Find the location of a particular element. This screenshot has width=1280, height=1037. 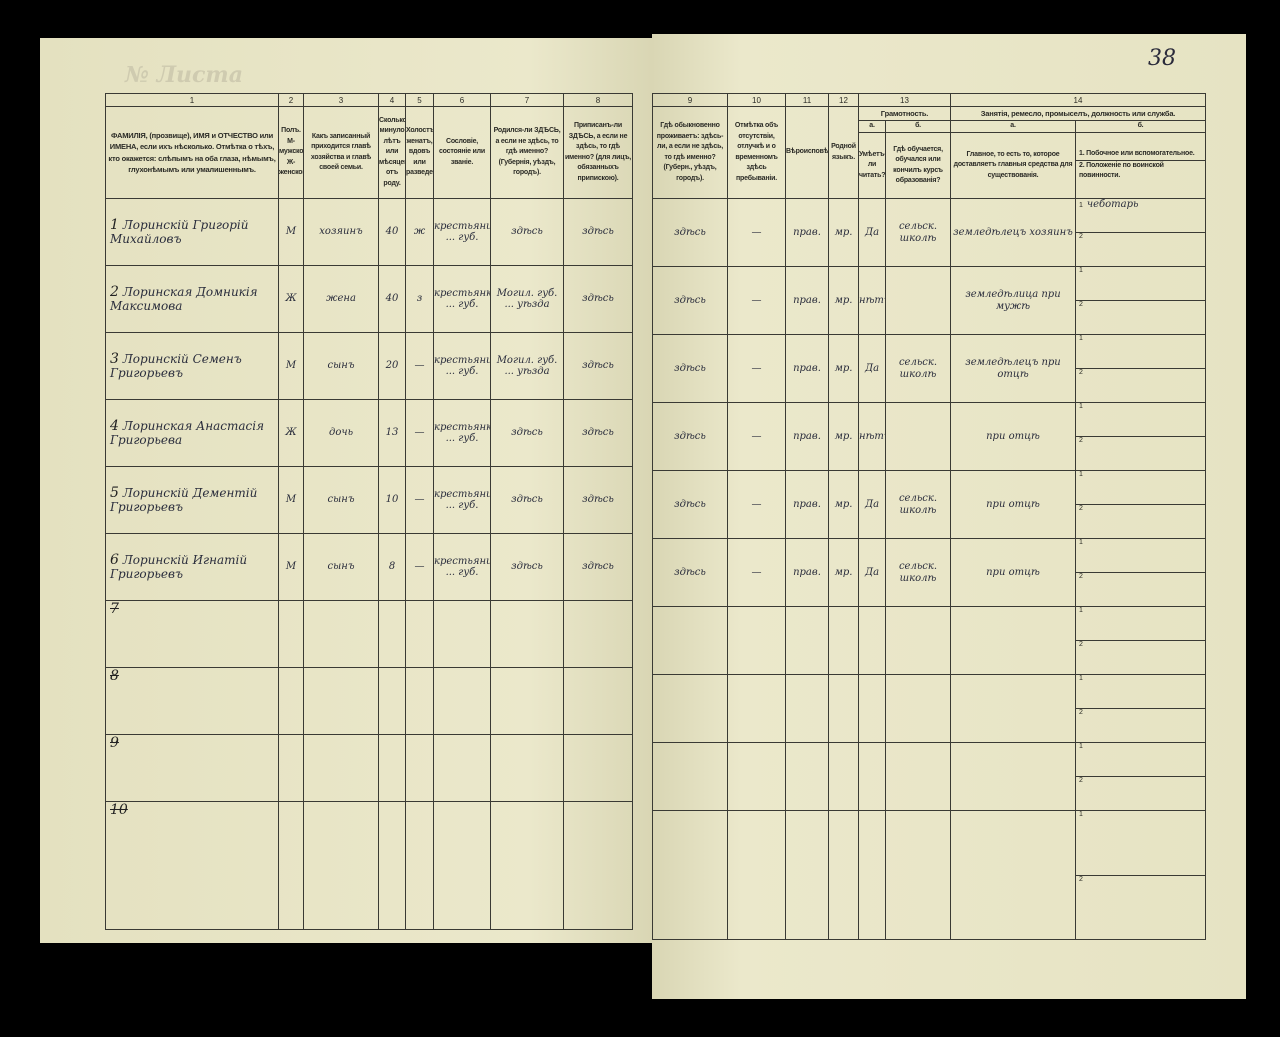

row-number: 10 is located at coordinates (119, 810).